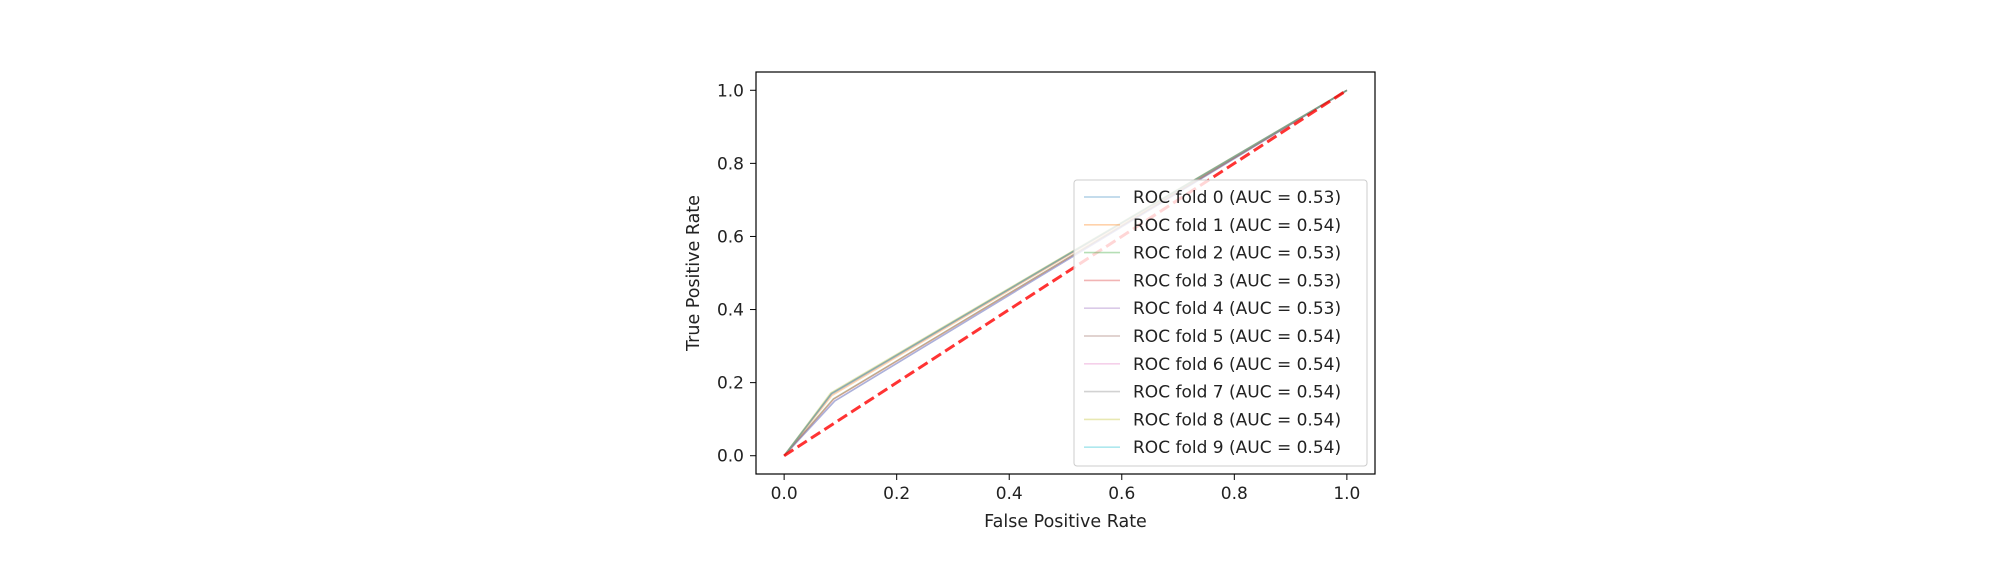 This screenshot has width=1991, height=573. I want to click on legend-label-fold-1: ROC fold 1 (AUC = 0.54), so click(1237, 226).